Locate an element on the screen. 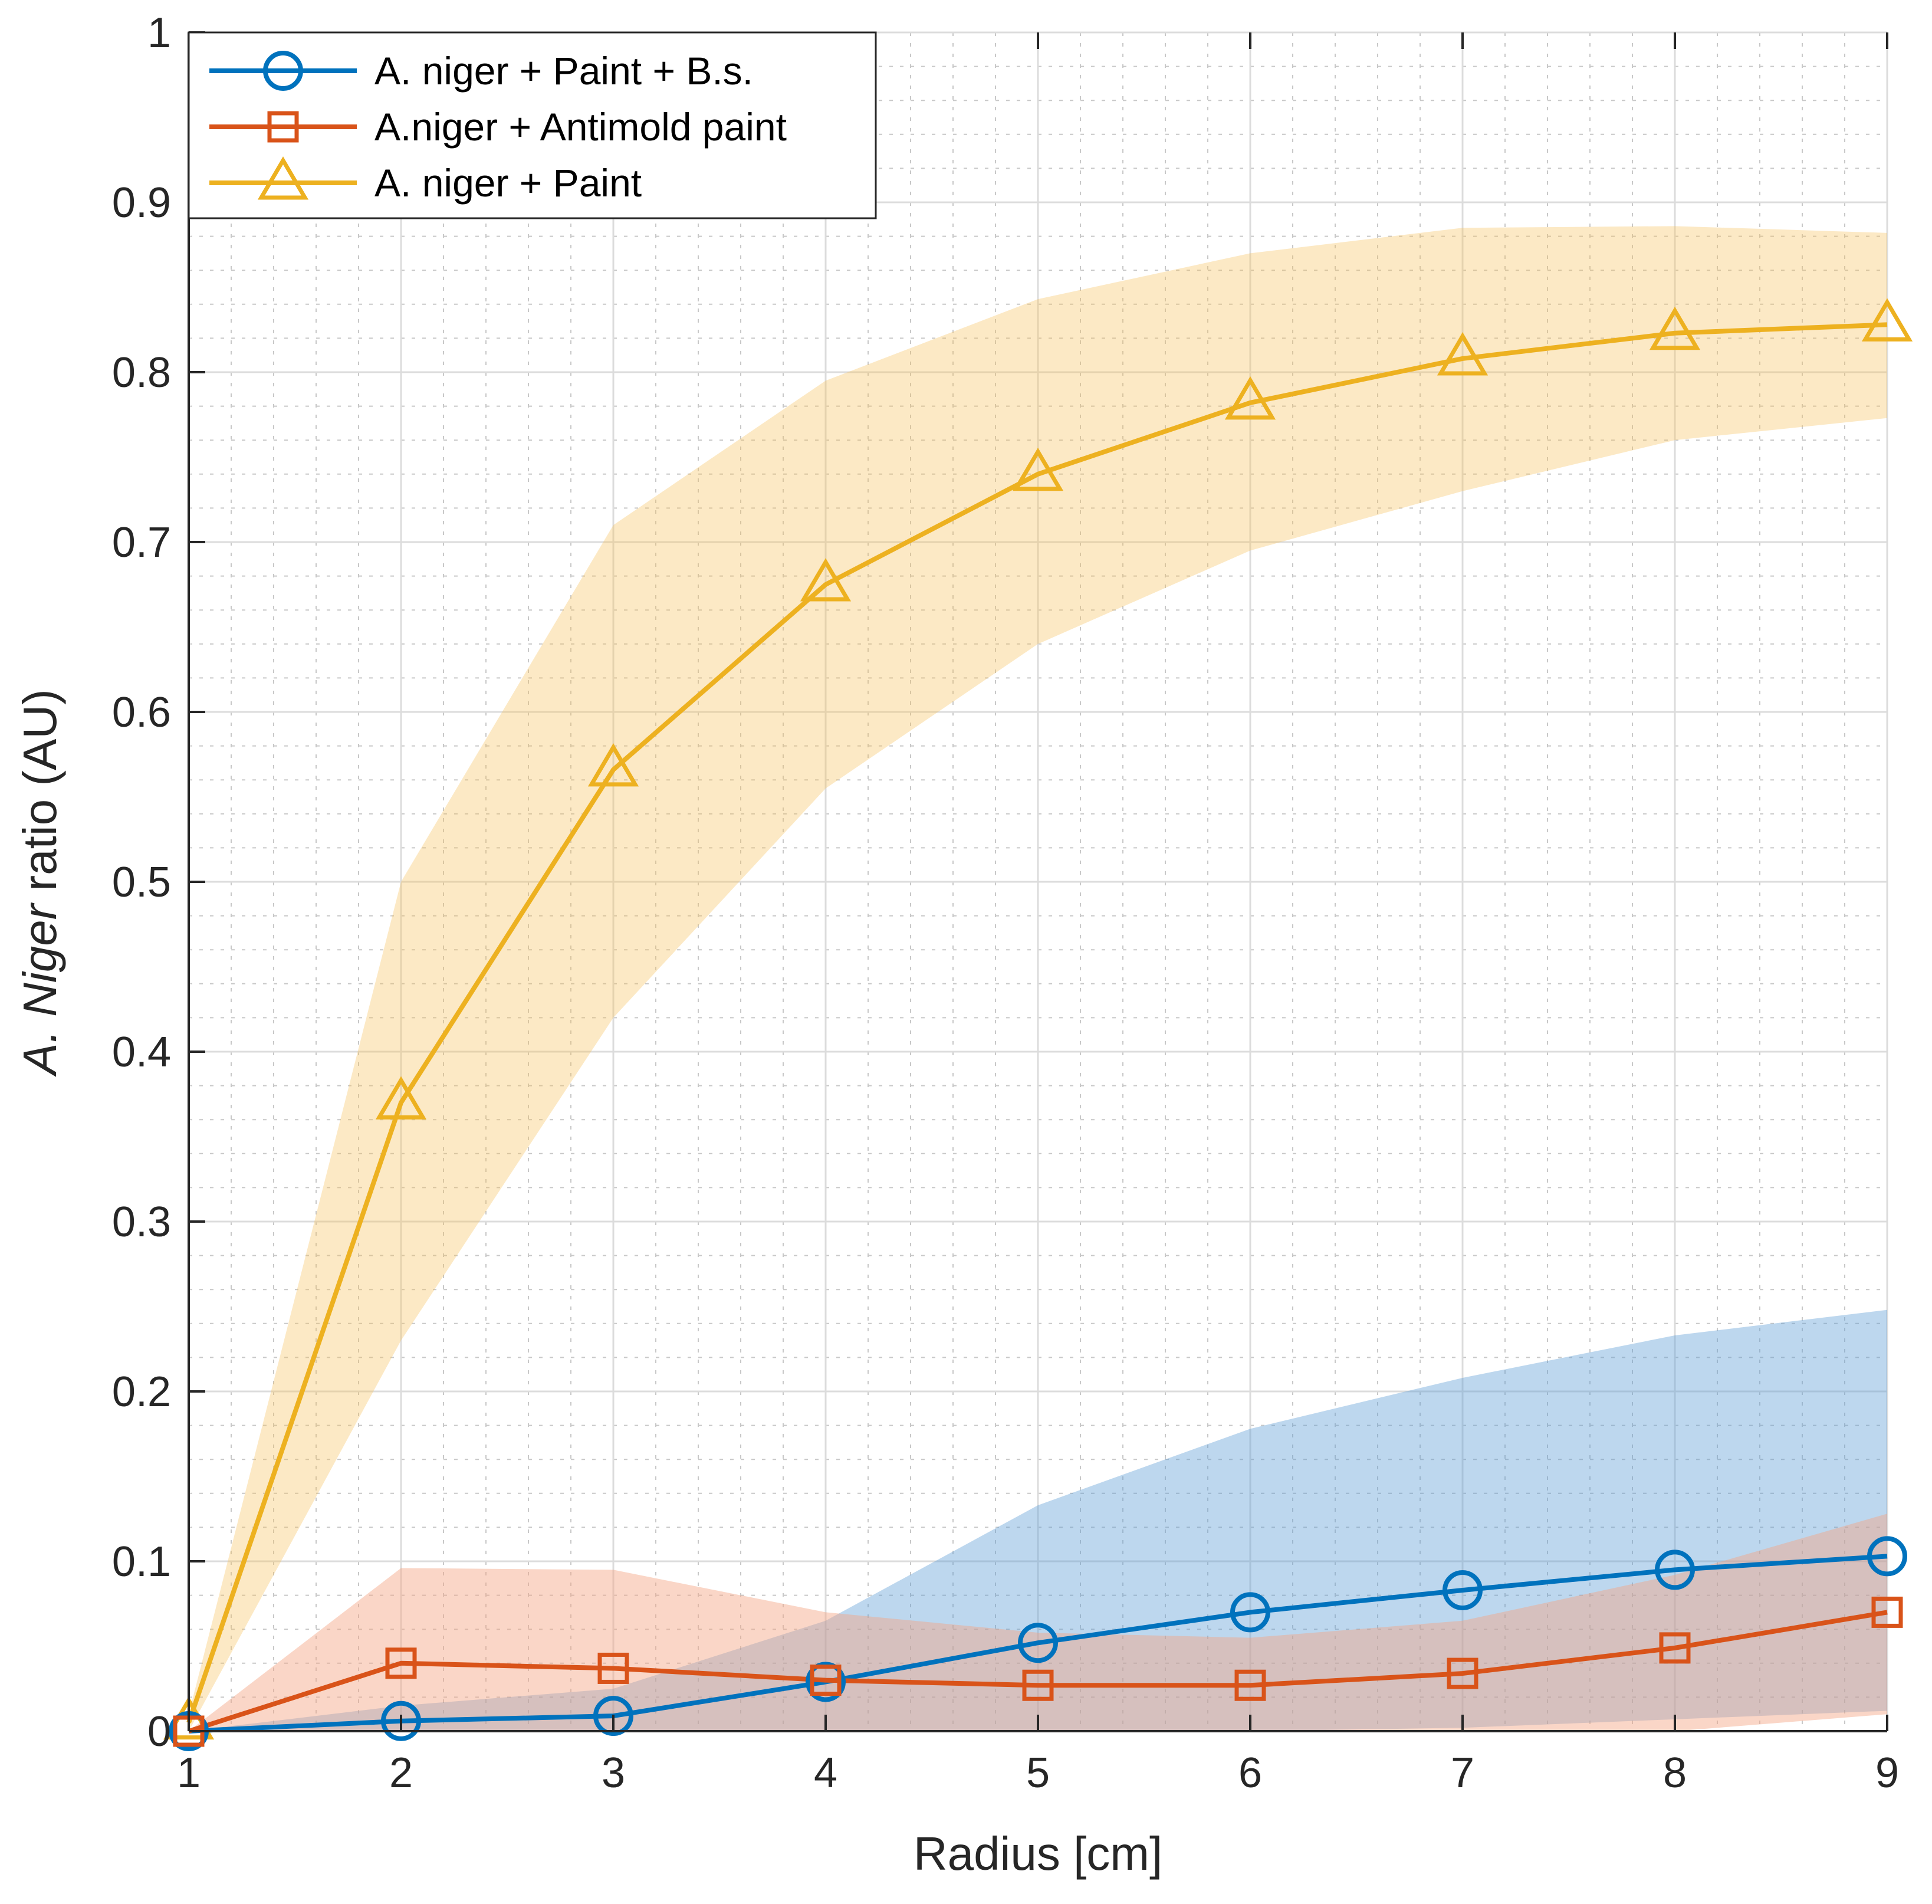  y-tick-label: 0.8 is located at coordinates (141, 372).